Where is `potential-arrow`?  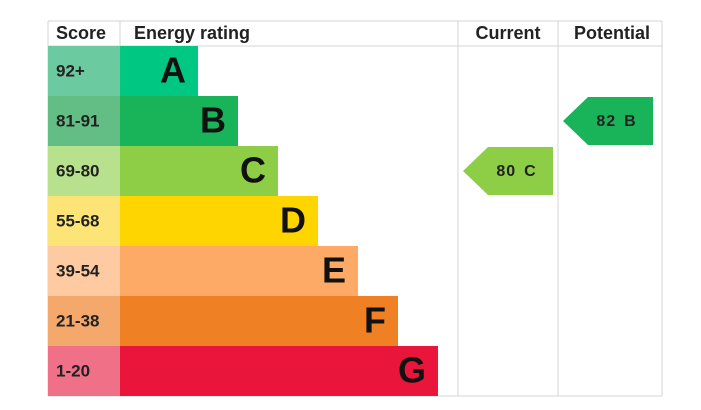
potential-arrow is located at coordinates (608, 121).